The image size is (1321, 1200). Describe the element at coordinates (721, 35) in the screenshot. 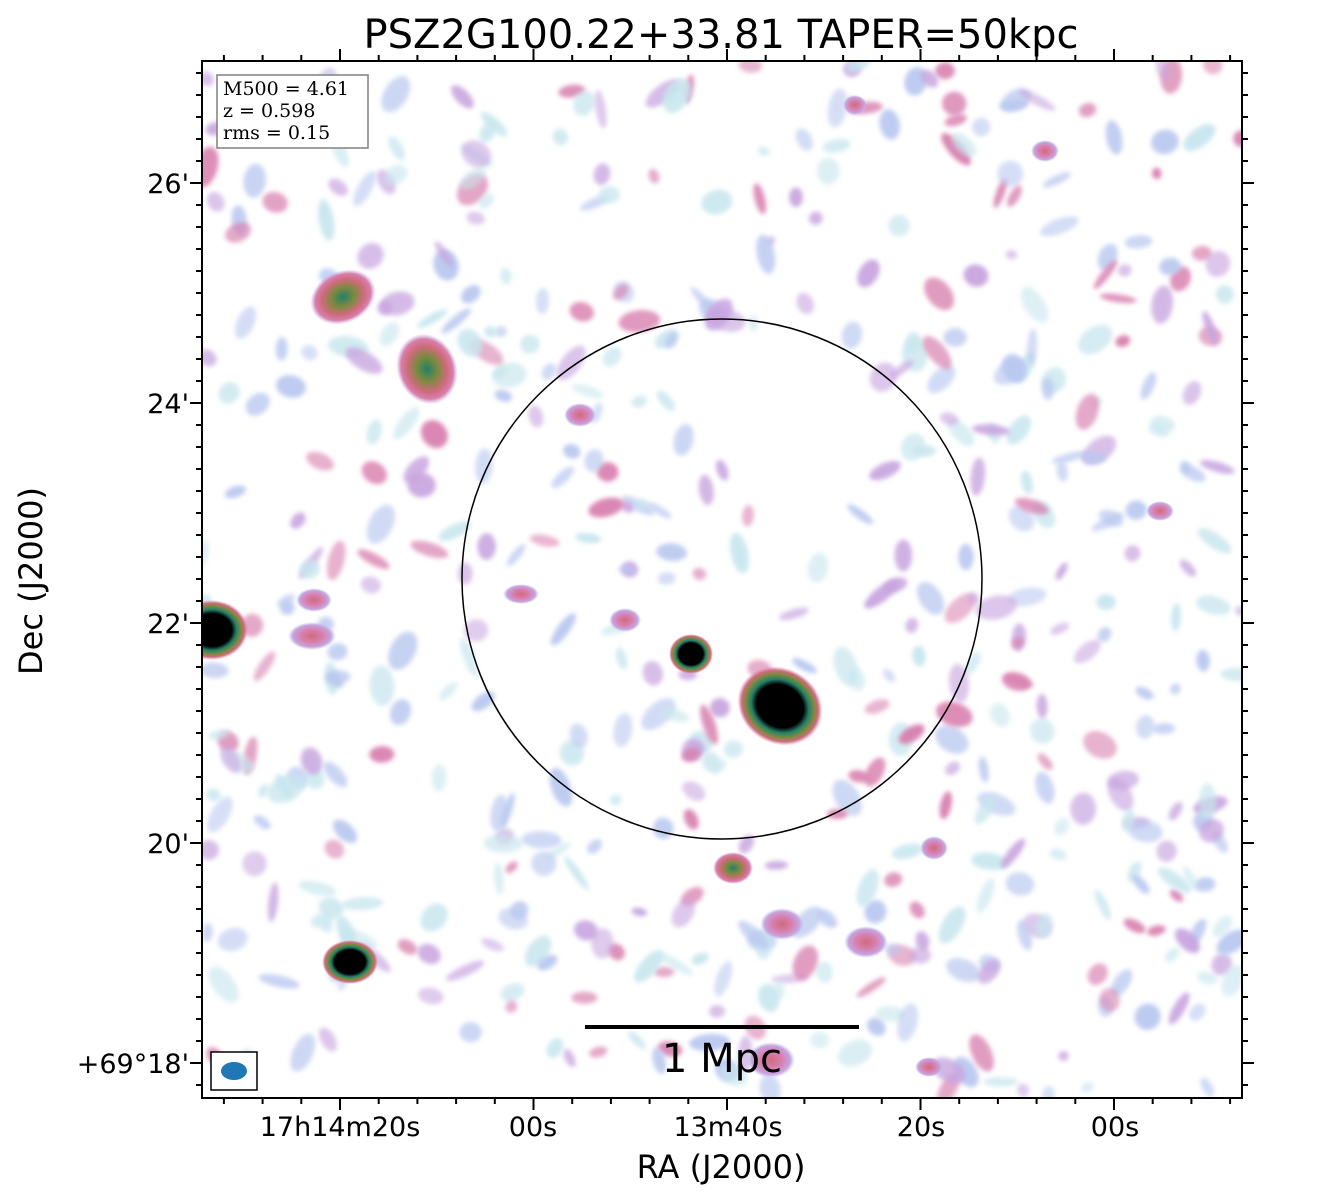

I see `chart-title: PSZ2G100.22+33.81 TAPER=50kpc` at that location.